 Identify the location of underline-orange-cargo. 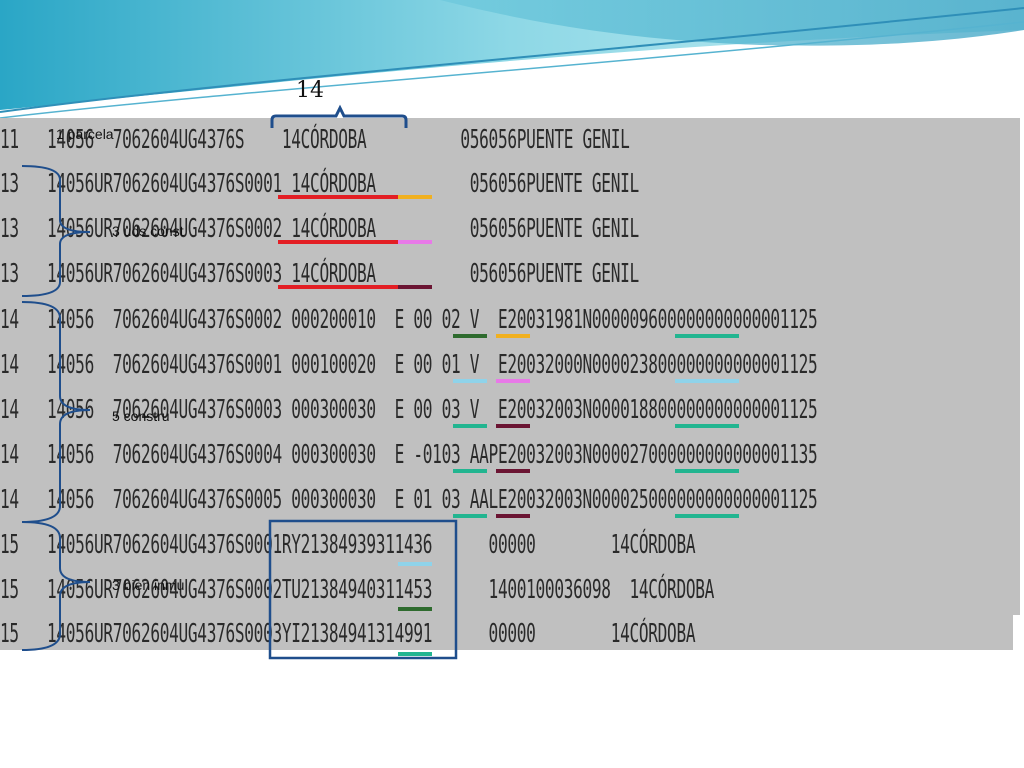
(415, 197).